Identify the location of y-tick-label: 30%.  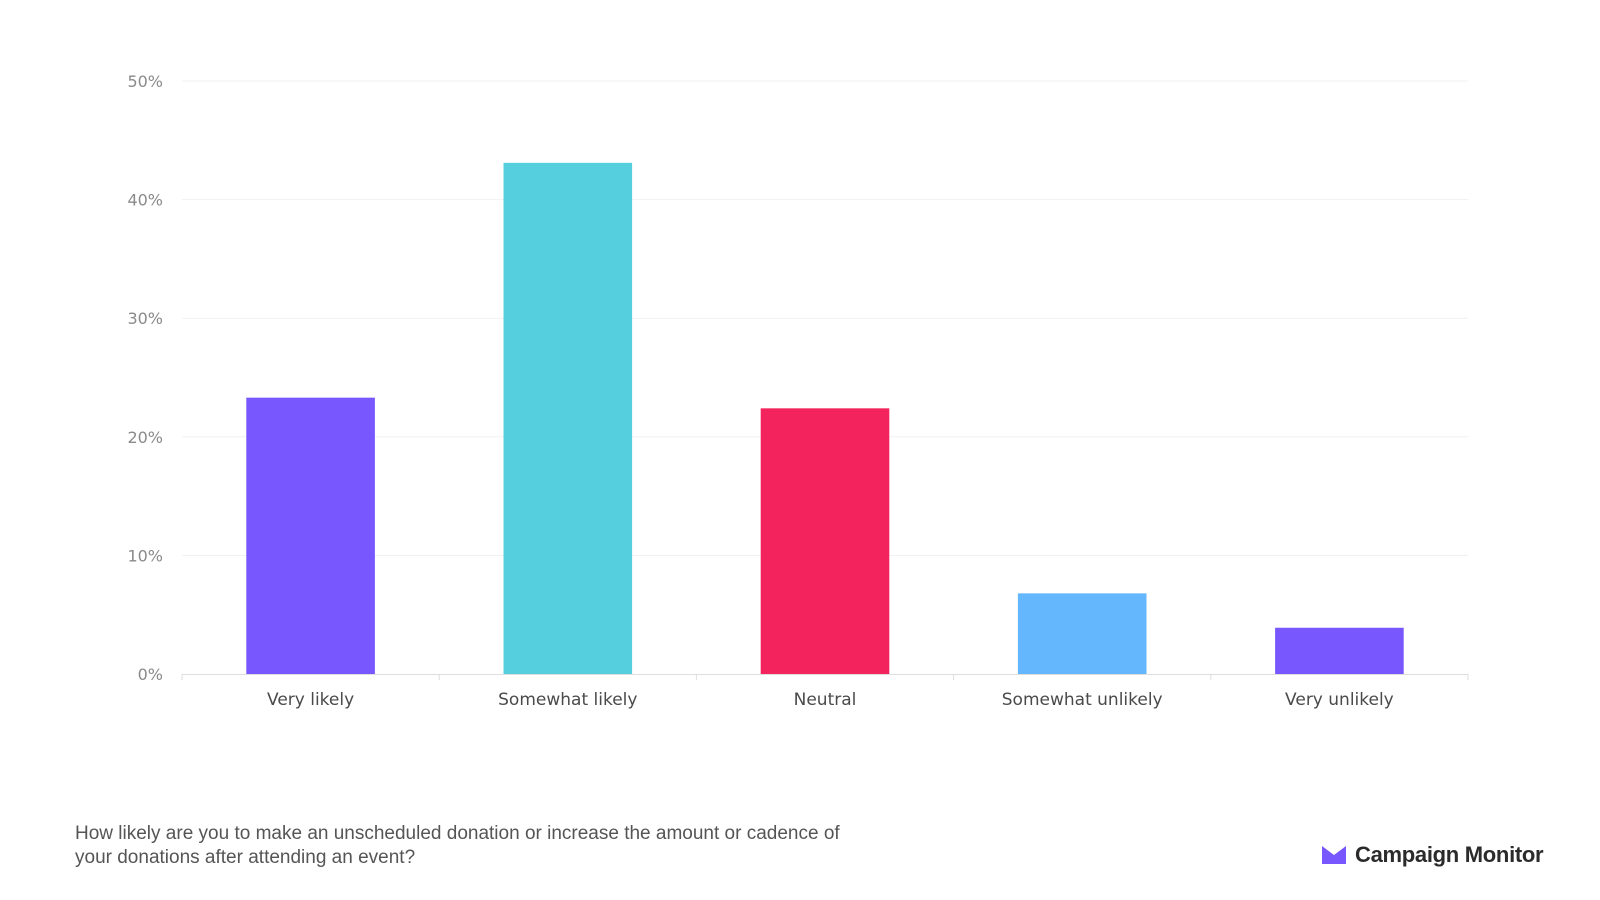
(145, 318).